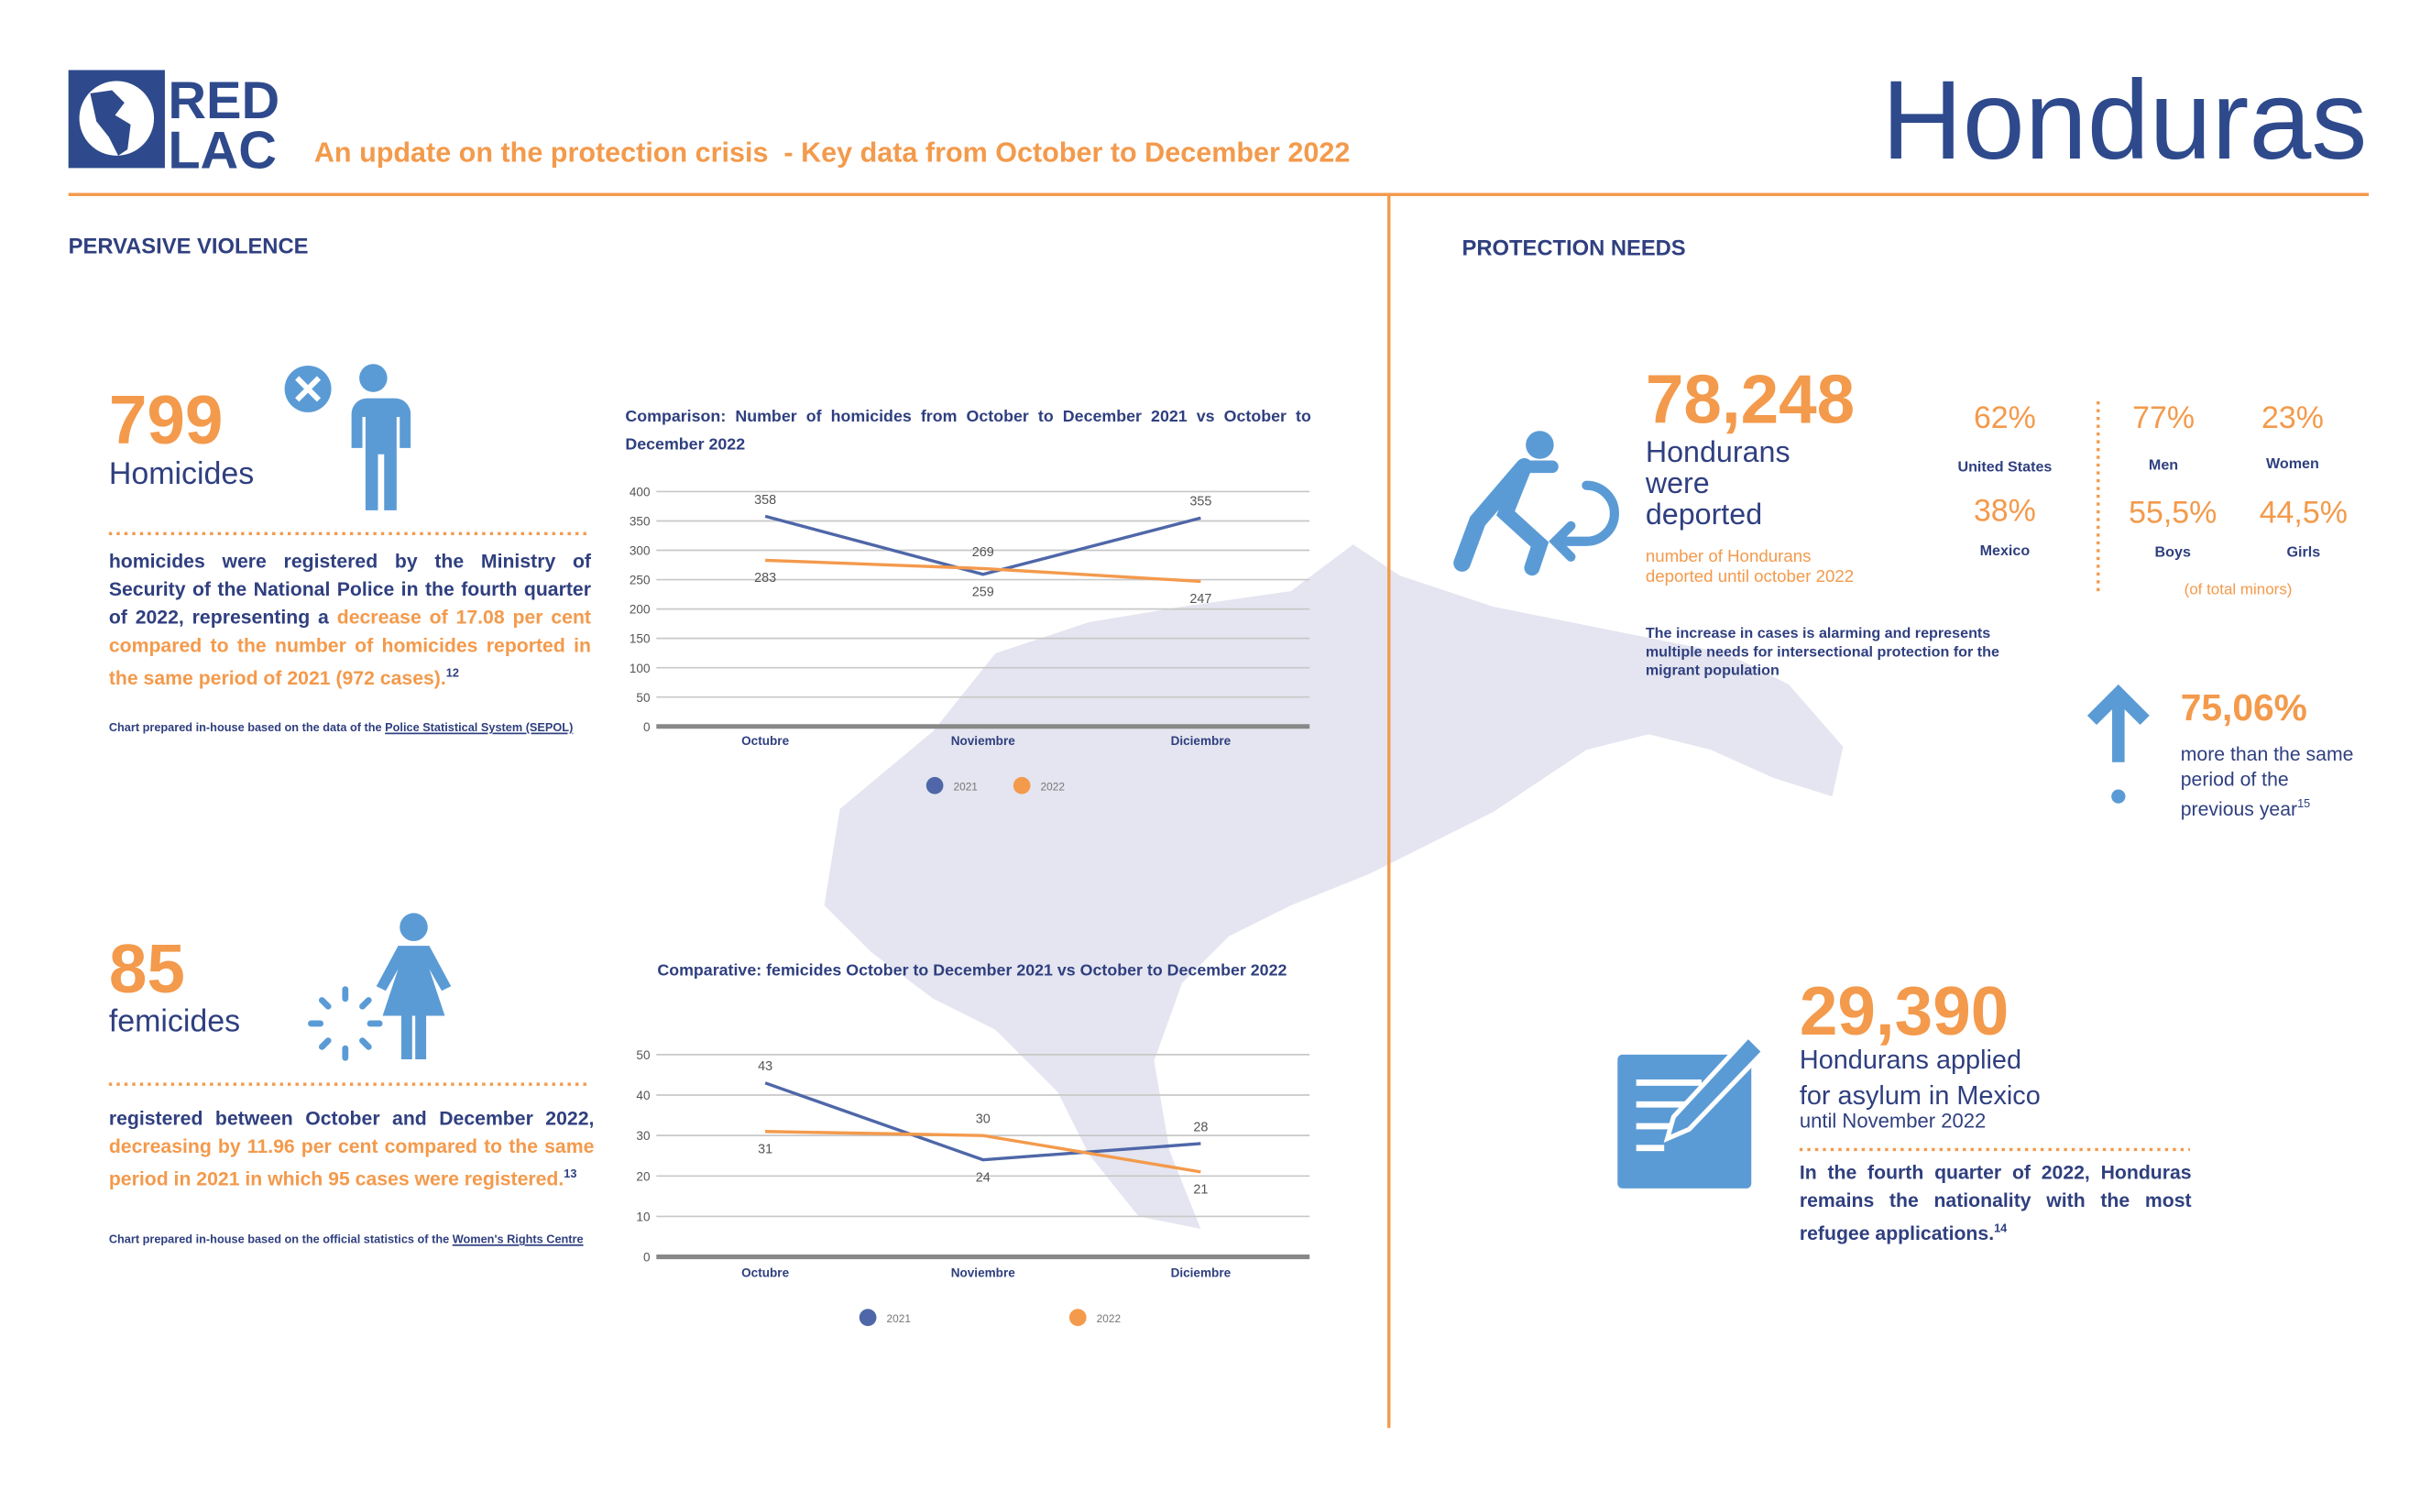 This screenshot has height=1512, width=2431. I want to click on big-number: 799, so click(166, 419).